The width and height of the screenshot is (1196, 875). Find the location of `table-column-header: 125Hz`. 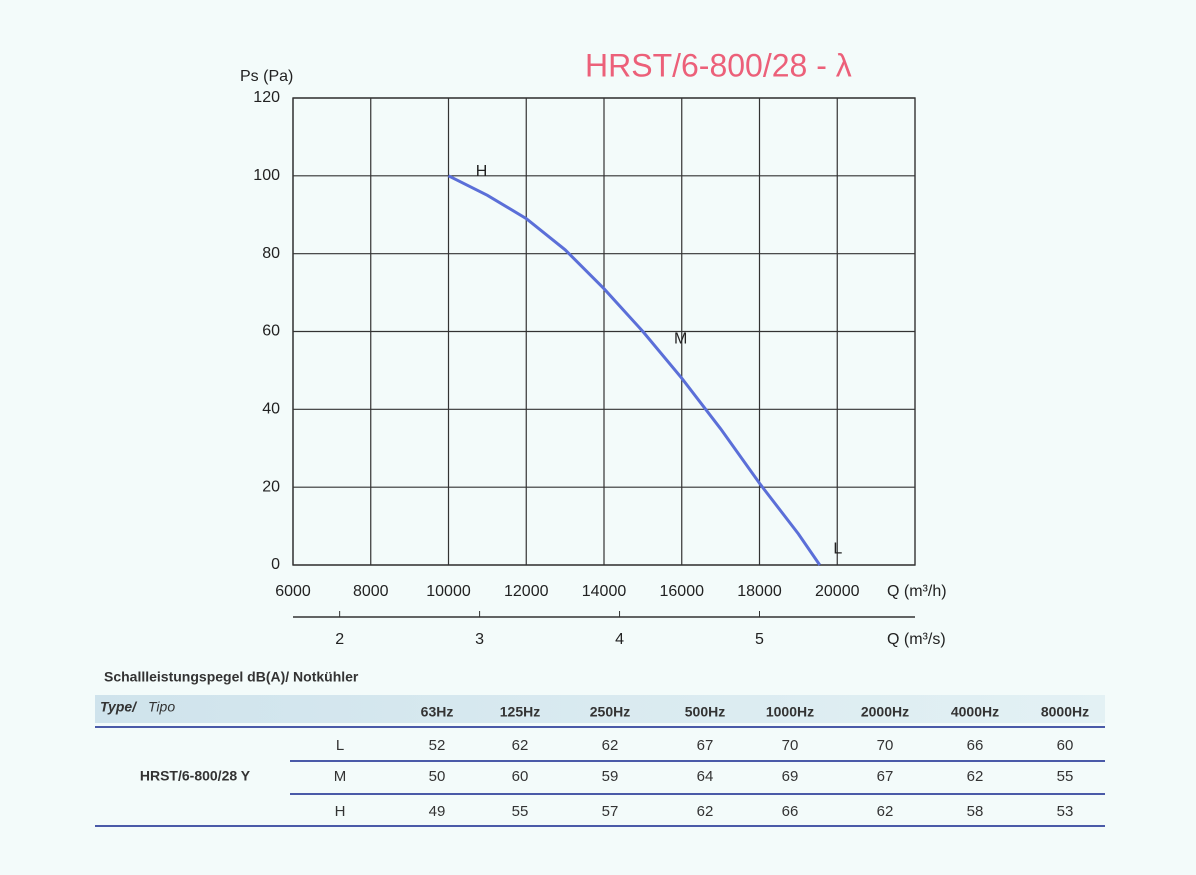

table-column-header: 125Hz is located at coordinates (520, 712).